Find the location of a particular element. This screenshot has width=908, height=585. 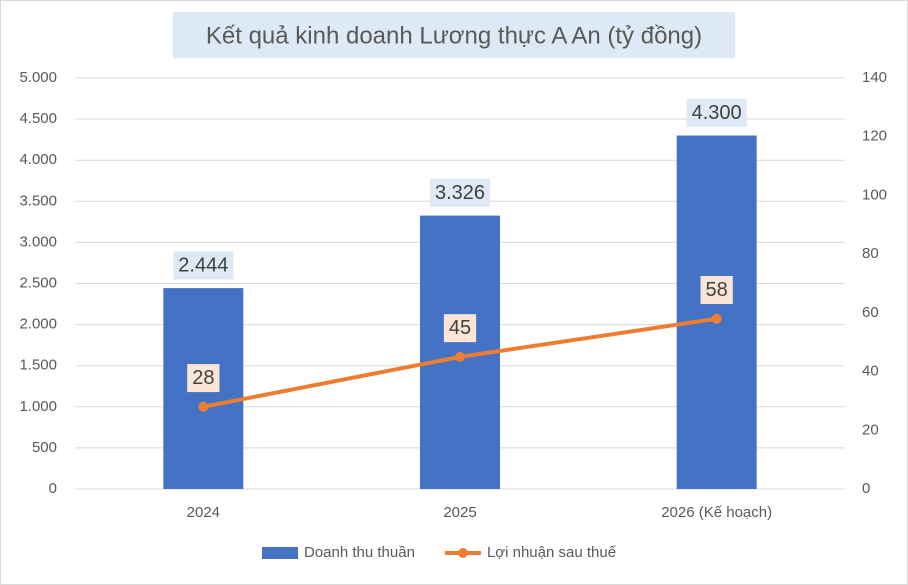

title-box is located at coordinates (454, 35).